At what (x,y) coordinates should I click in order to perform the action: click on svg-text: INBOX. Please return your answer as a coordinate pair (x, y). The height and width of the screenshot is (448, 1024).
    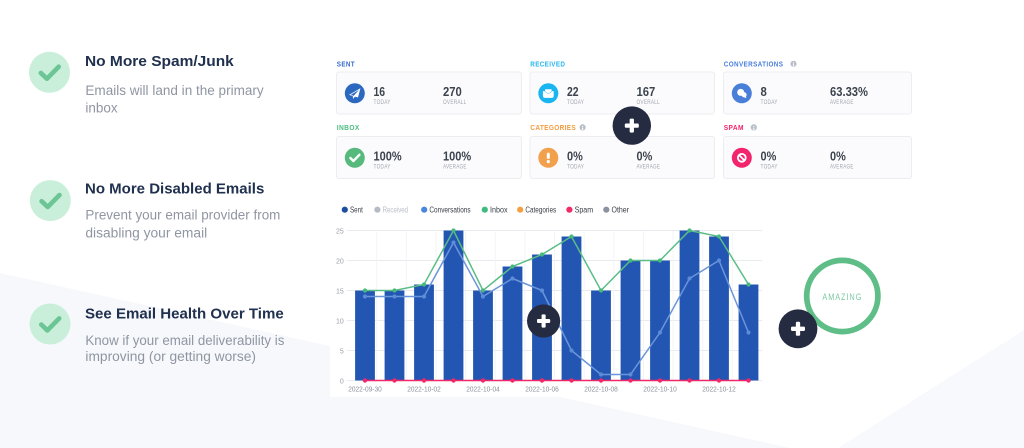
    Looking at the image, I should click on (348, 127).